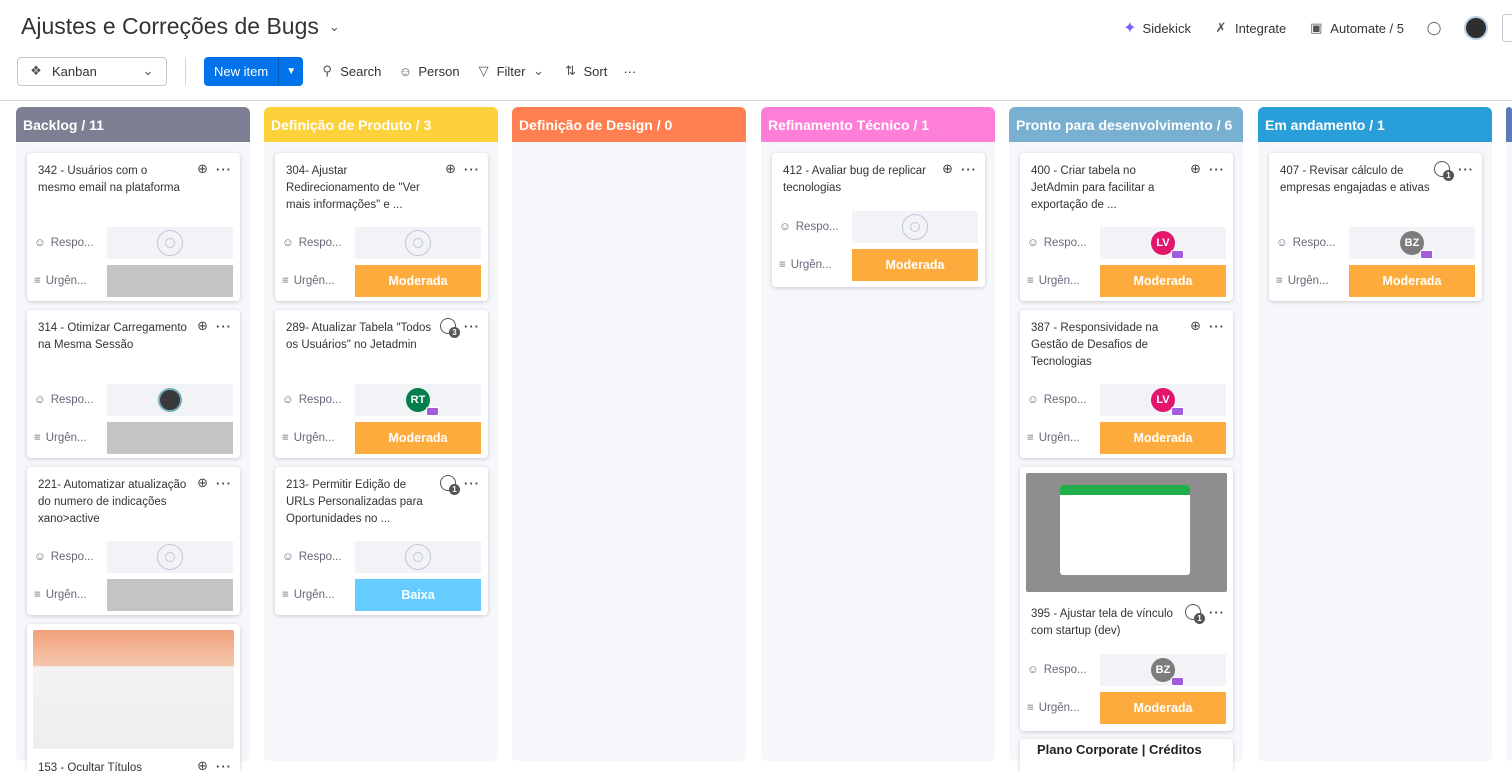 This screenshot has height=771, width=1512. What do you see at coordinates (629, 71) in the screenshot?
I see `more-options-button: ···` at bounding box center [629, 71].